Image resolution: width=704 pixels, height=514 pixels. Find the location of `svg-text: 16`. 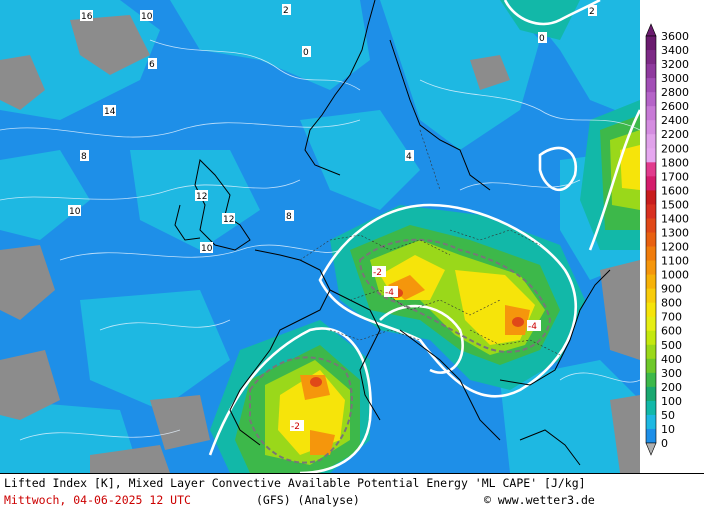

svg-text: 16 is located at coordinates (87, 17).